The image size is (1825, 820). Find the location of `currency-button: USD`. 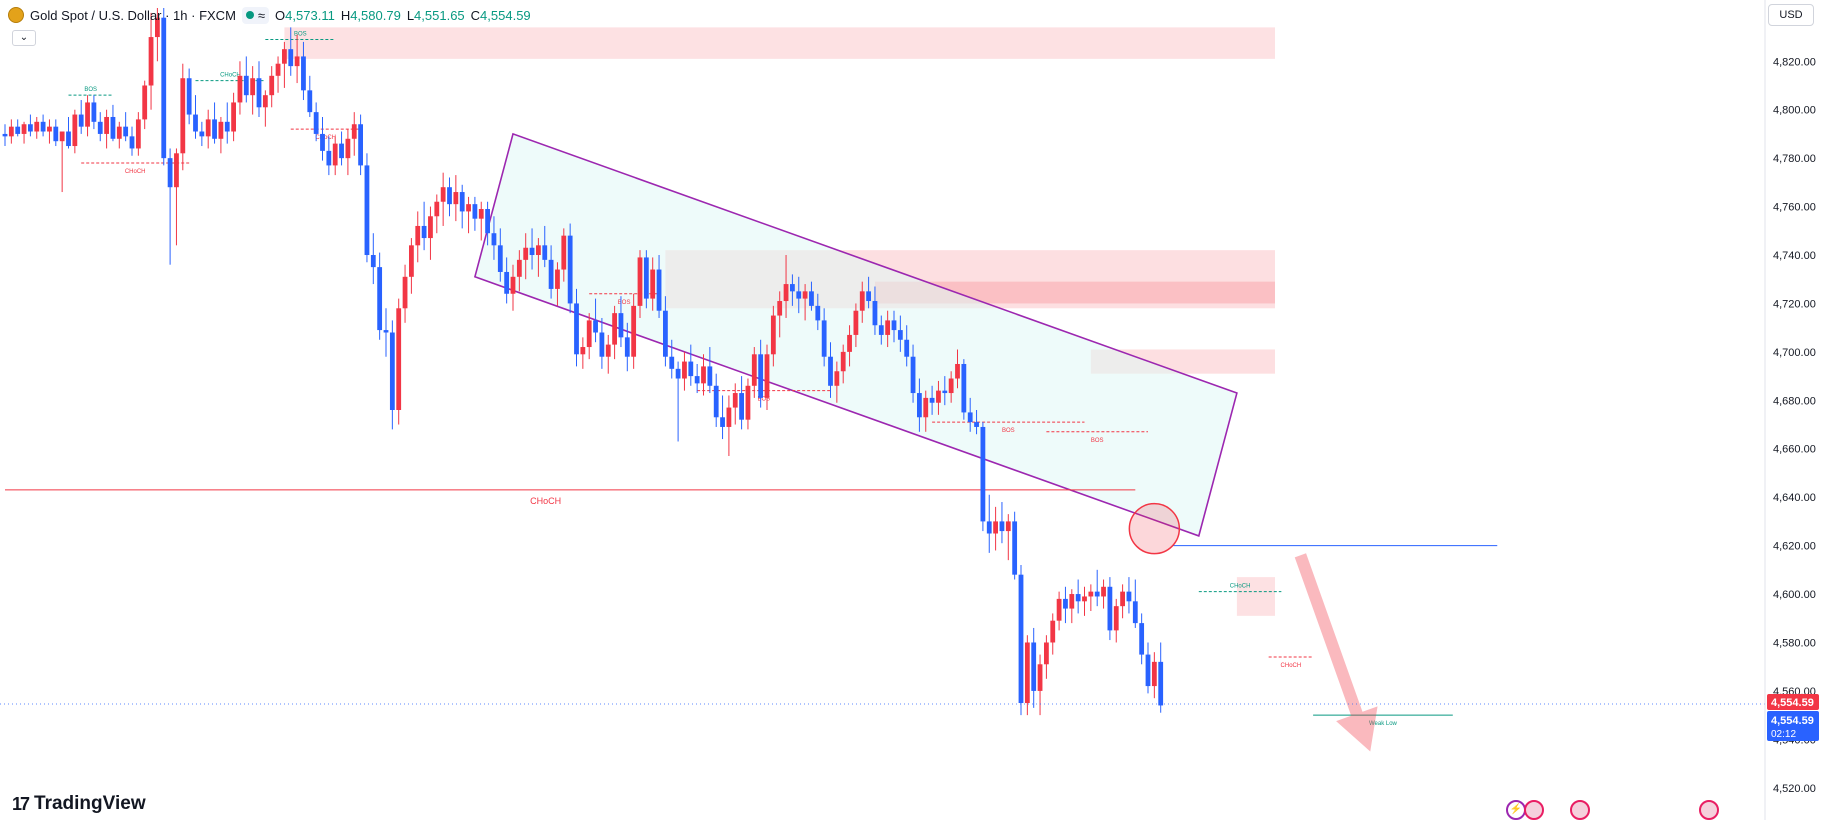

currency-button: USD is located at coordinates (1791, 15).